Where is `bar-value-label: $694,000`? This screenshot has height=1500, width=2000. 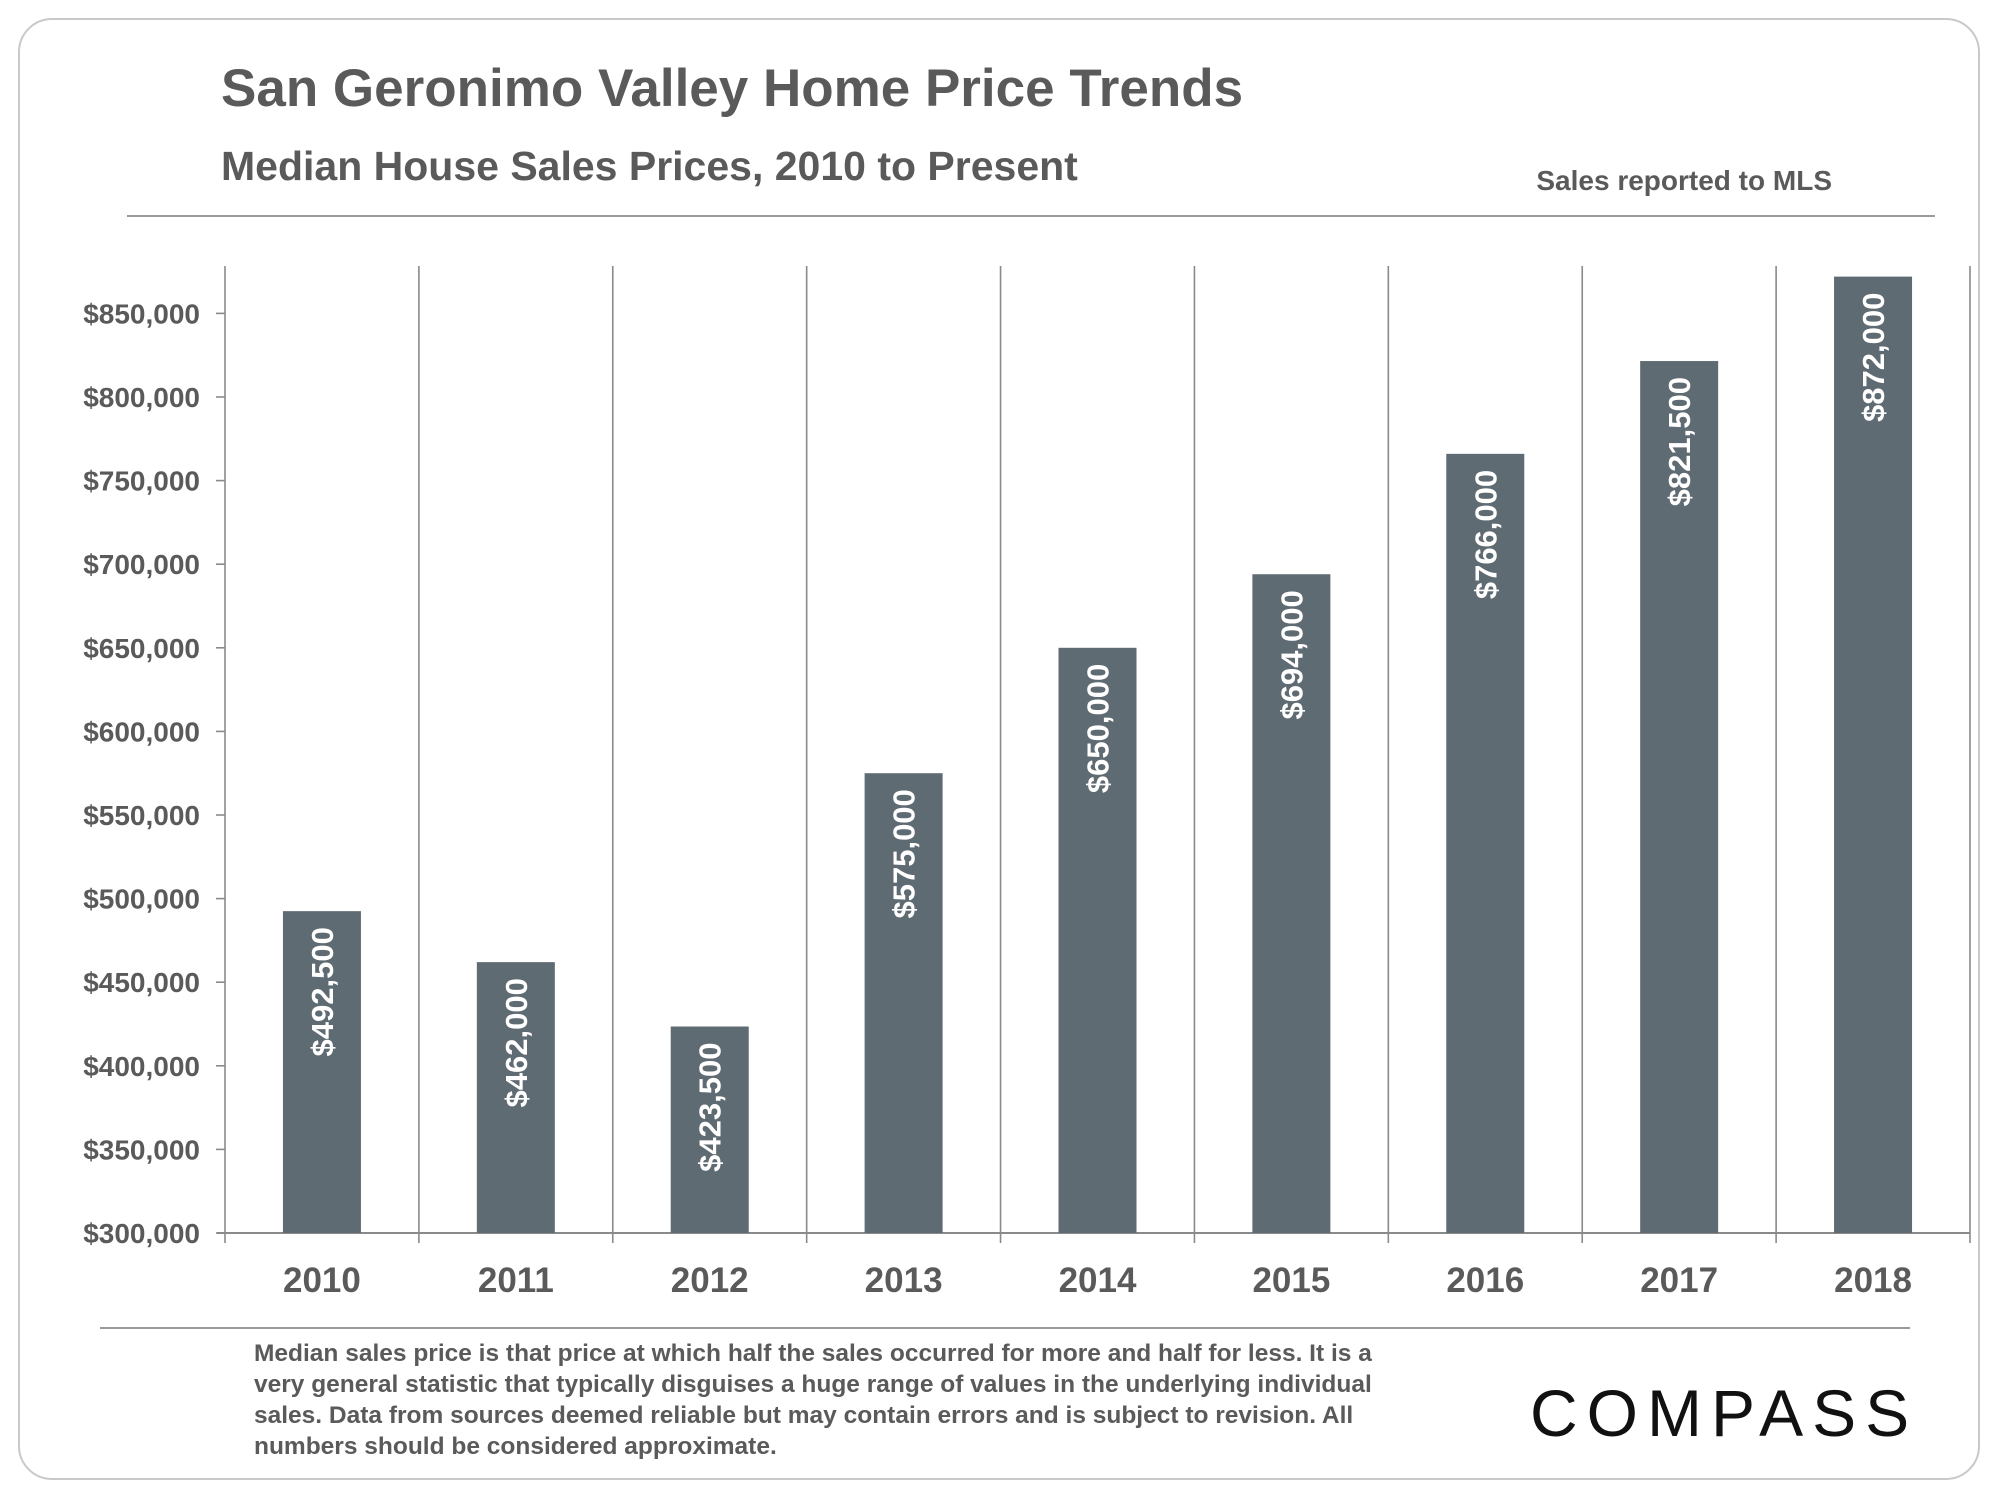 bar-value-label: $694,000 is located at coordinates (1291, 654).